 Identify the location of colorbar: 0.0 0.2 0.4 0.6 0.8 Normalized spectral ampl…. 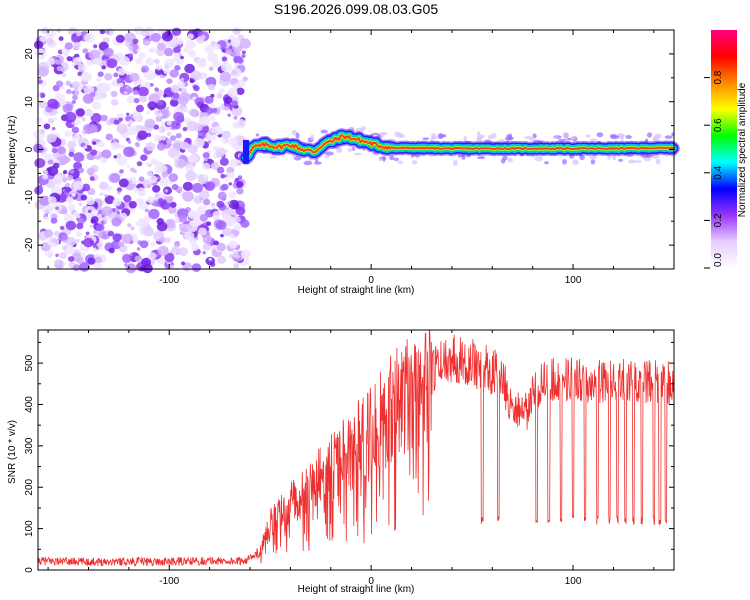
(726, 149).